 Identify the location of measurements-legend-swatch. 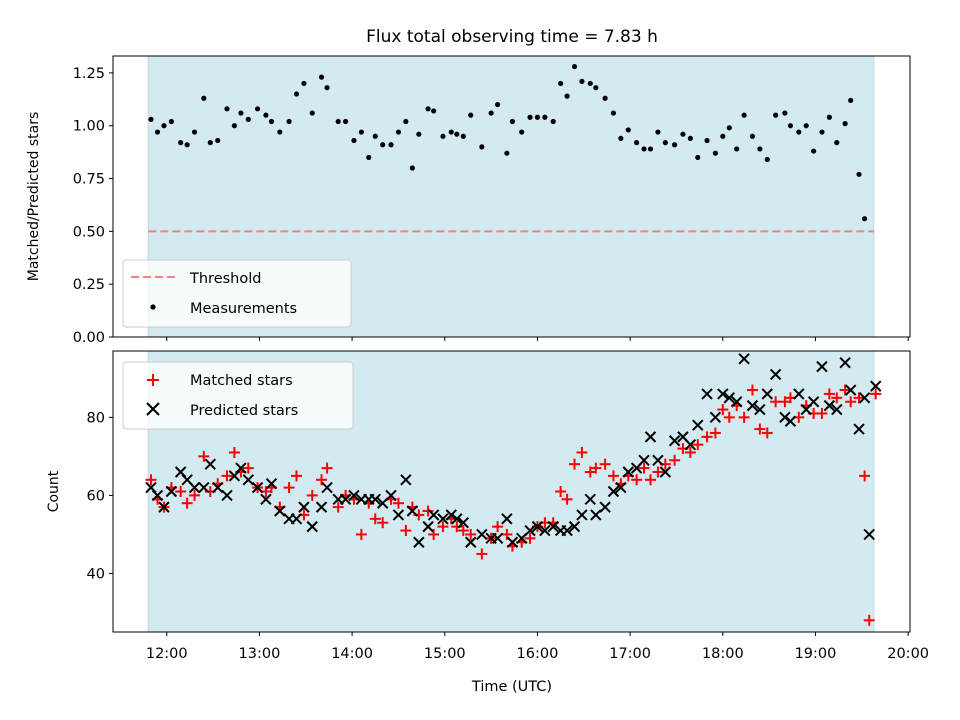
(153, 307).